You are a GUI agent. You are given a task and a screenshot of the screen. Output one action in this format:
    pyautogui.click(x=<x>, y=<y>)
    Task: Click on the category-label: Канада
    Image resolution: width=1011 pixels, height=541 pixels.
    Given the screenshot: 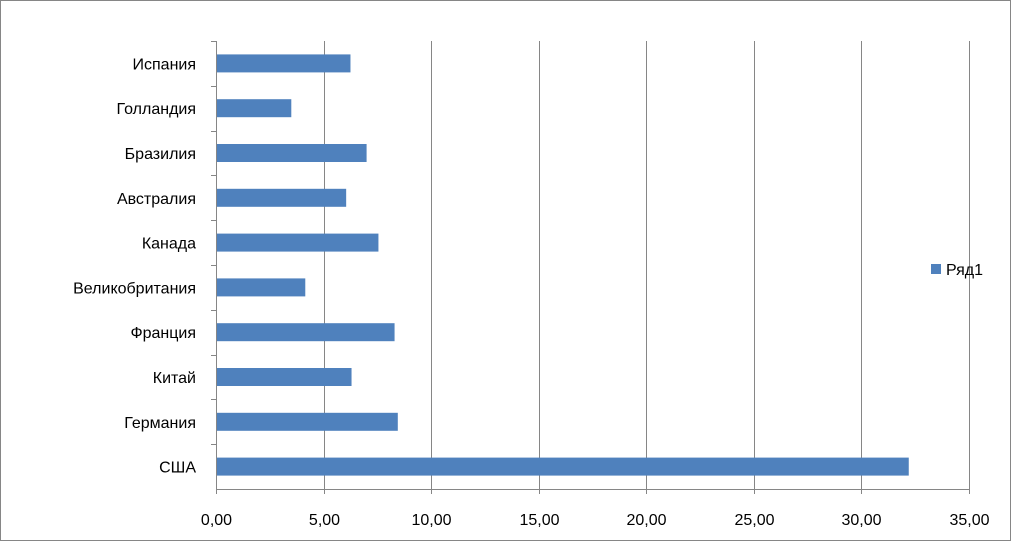 What is the action you would take?
    pyautogui.click(x=169, y=244)
    